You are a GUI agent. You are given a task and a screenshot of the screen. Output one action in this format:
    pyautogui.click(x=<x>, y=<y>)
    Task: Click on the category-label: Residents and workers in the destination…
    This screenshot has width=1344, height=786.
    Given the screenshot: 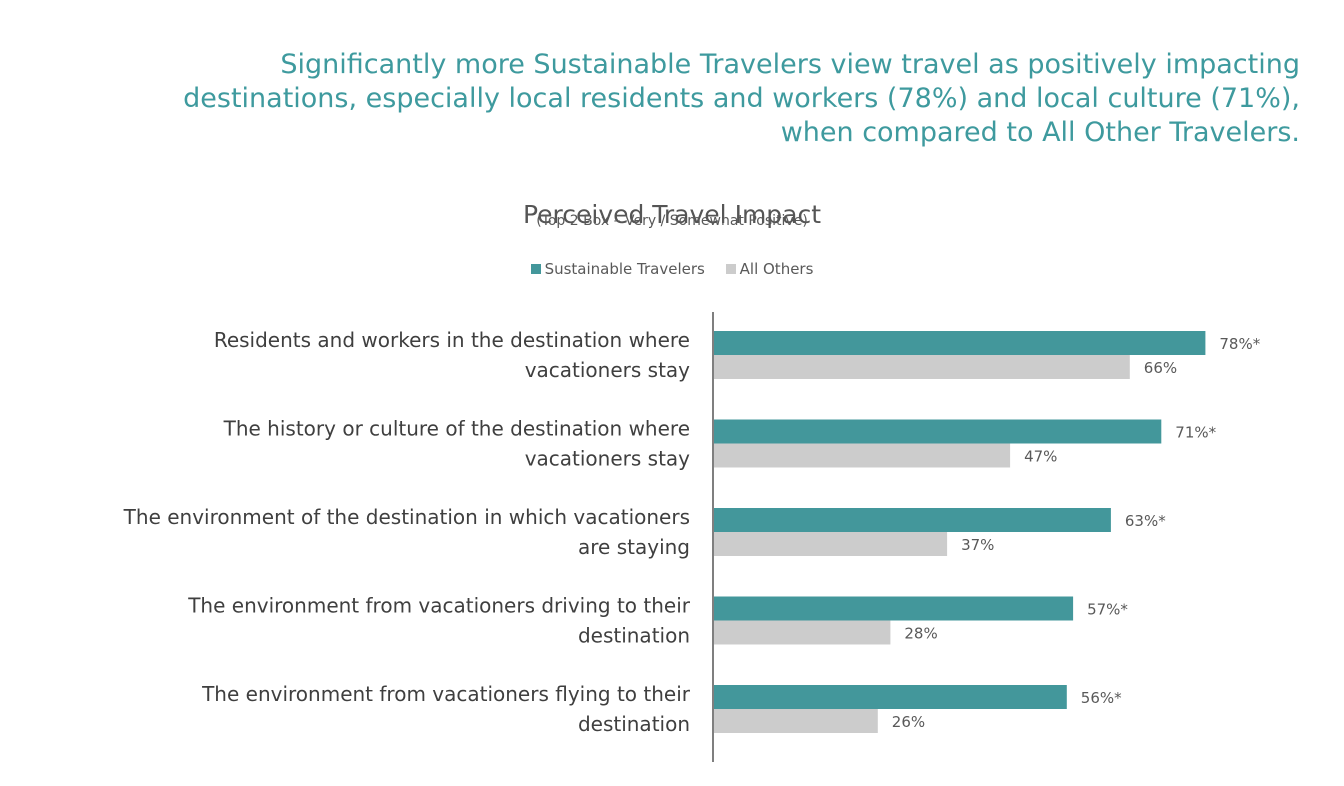 What is the action you would take?
    pyautogui.click(x=452, y=340)
    